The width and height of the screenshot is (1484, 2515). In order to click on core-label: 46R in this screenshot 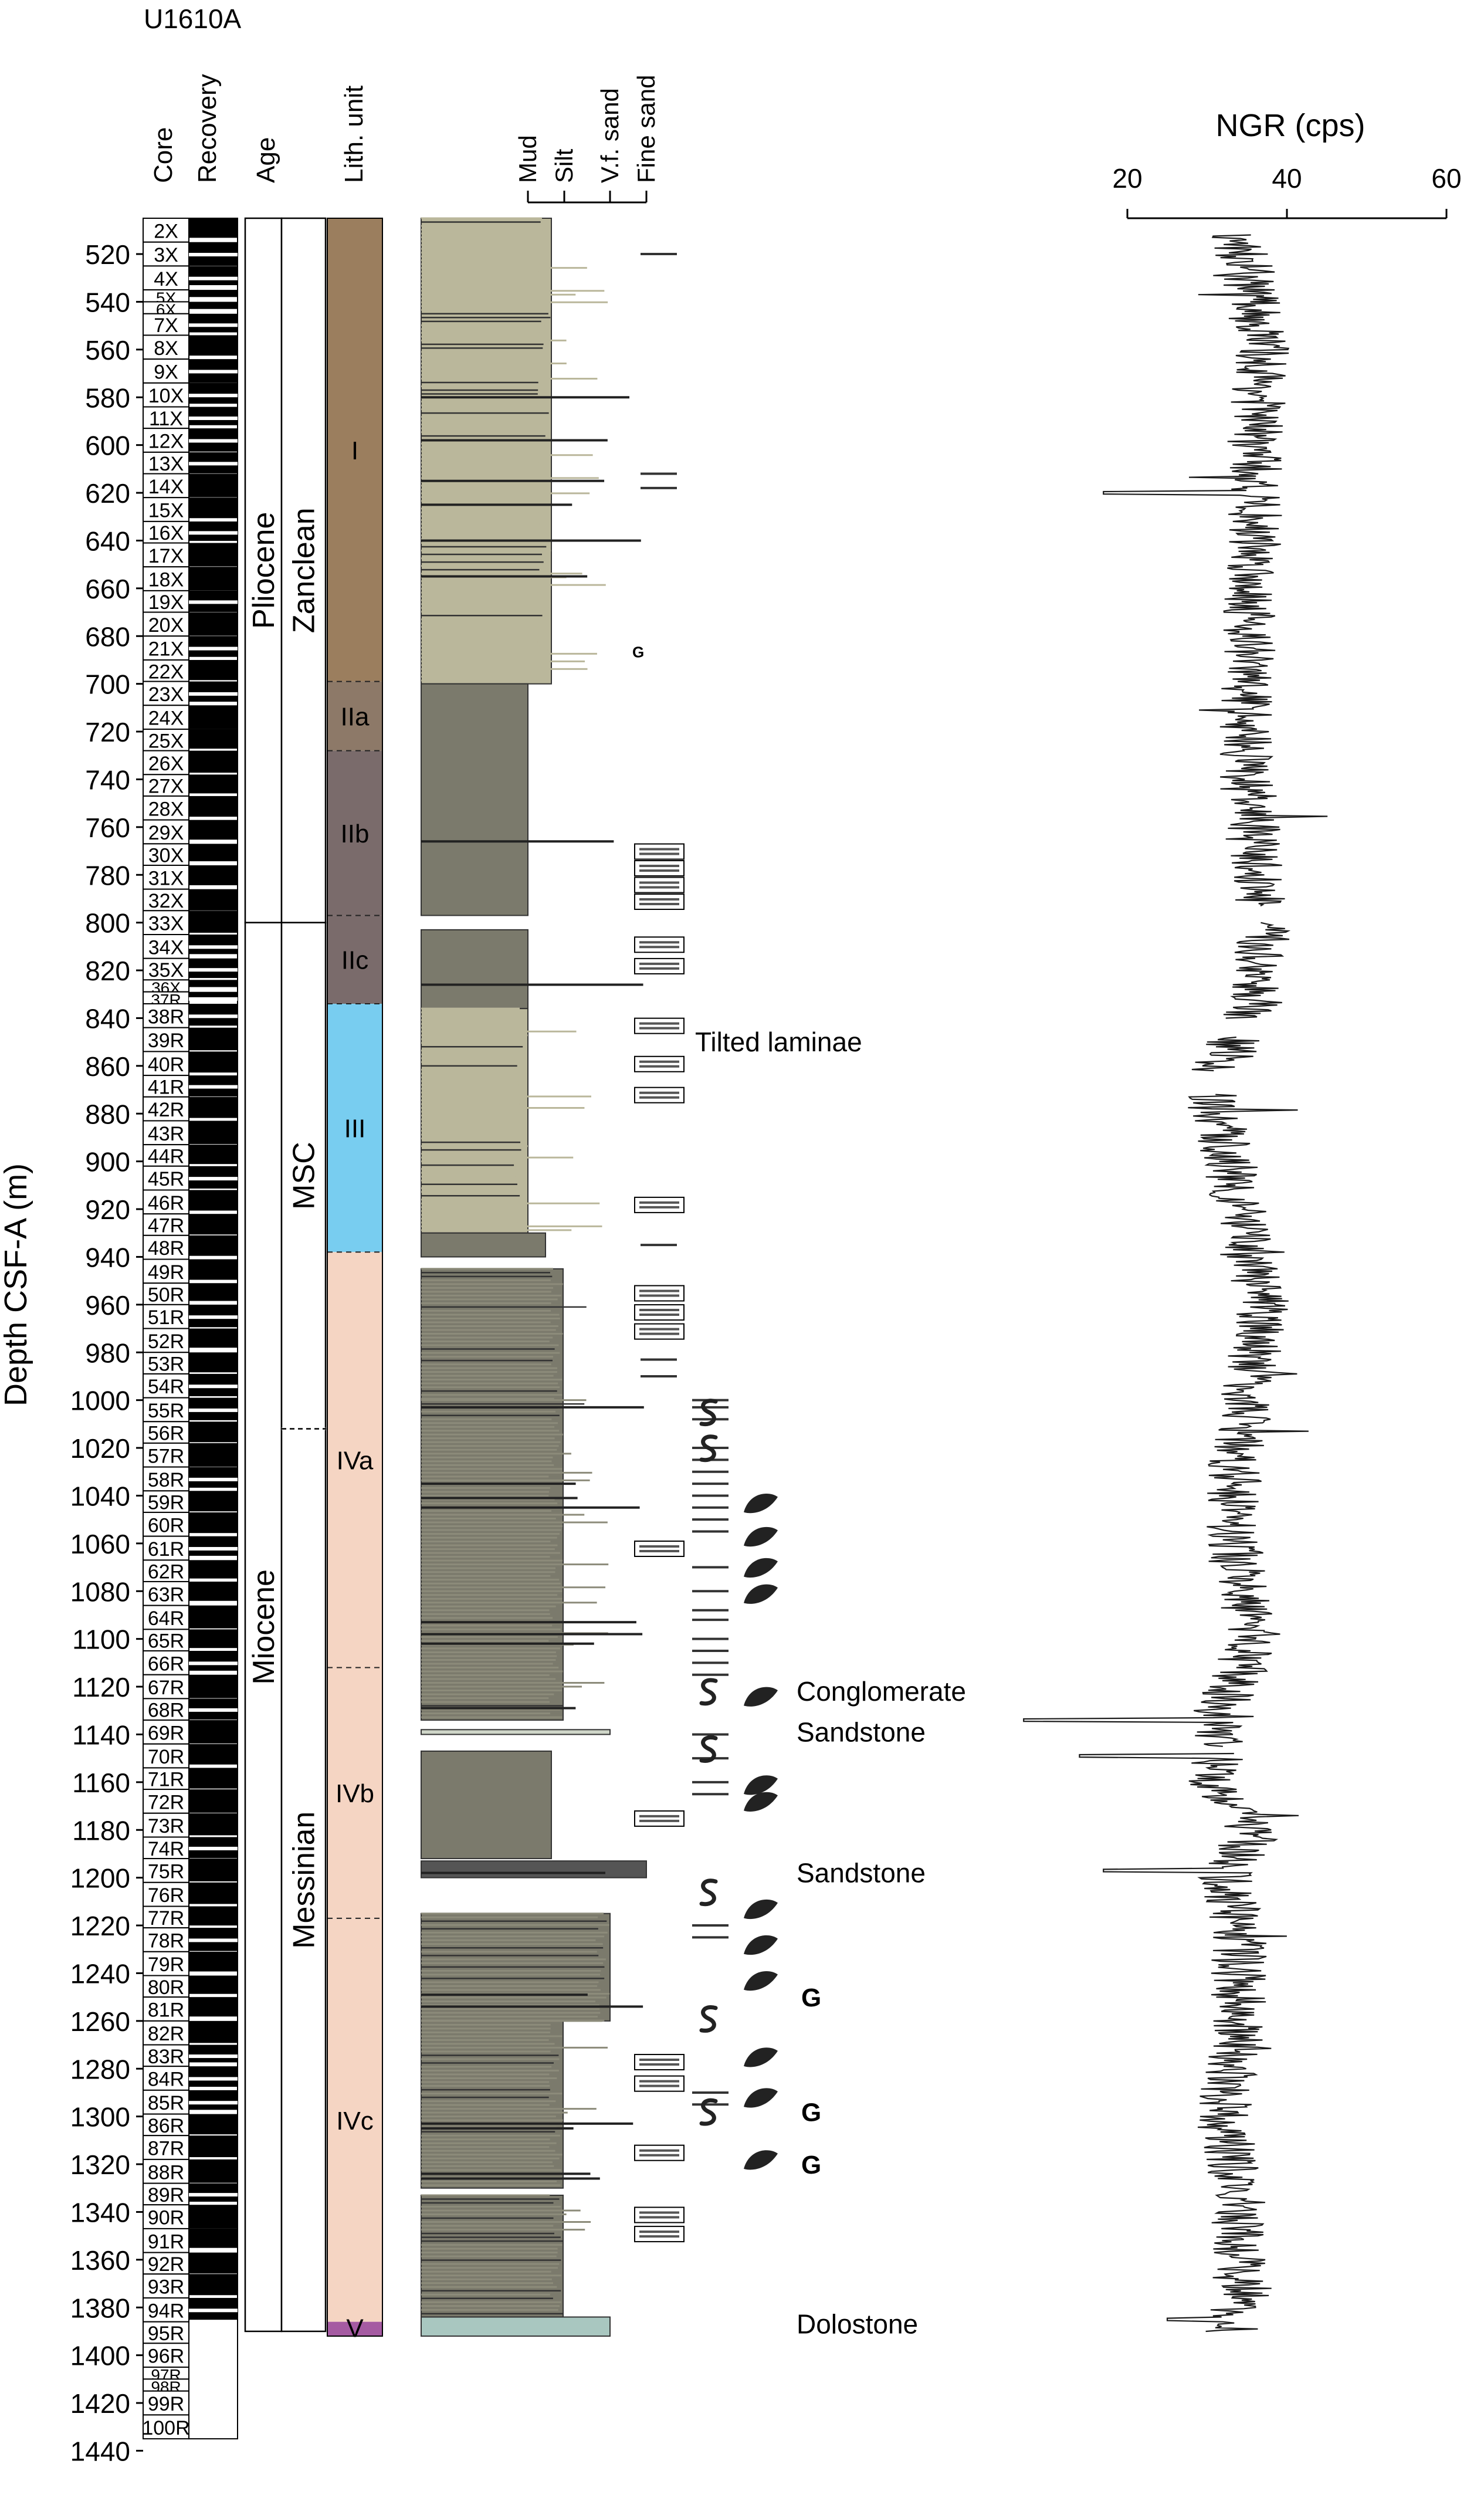, I will do `click(166, 1203)`.